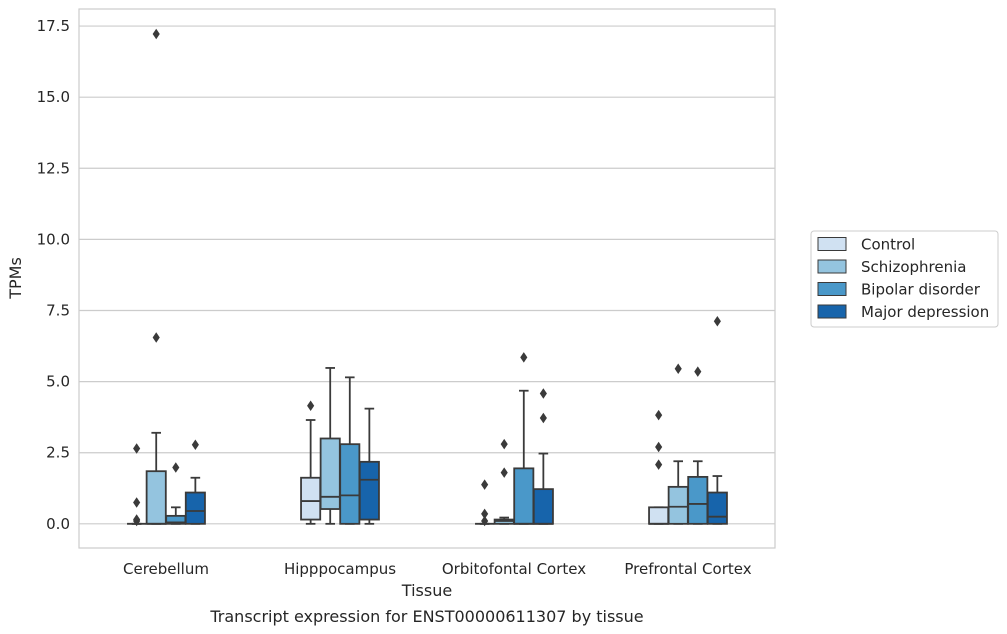  I want to click on y-tick-label: 10.0, so click(53, 239).